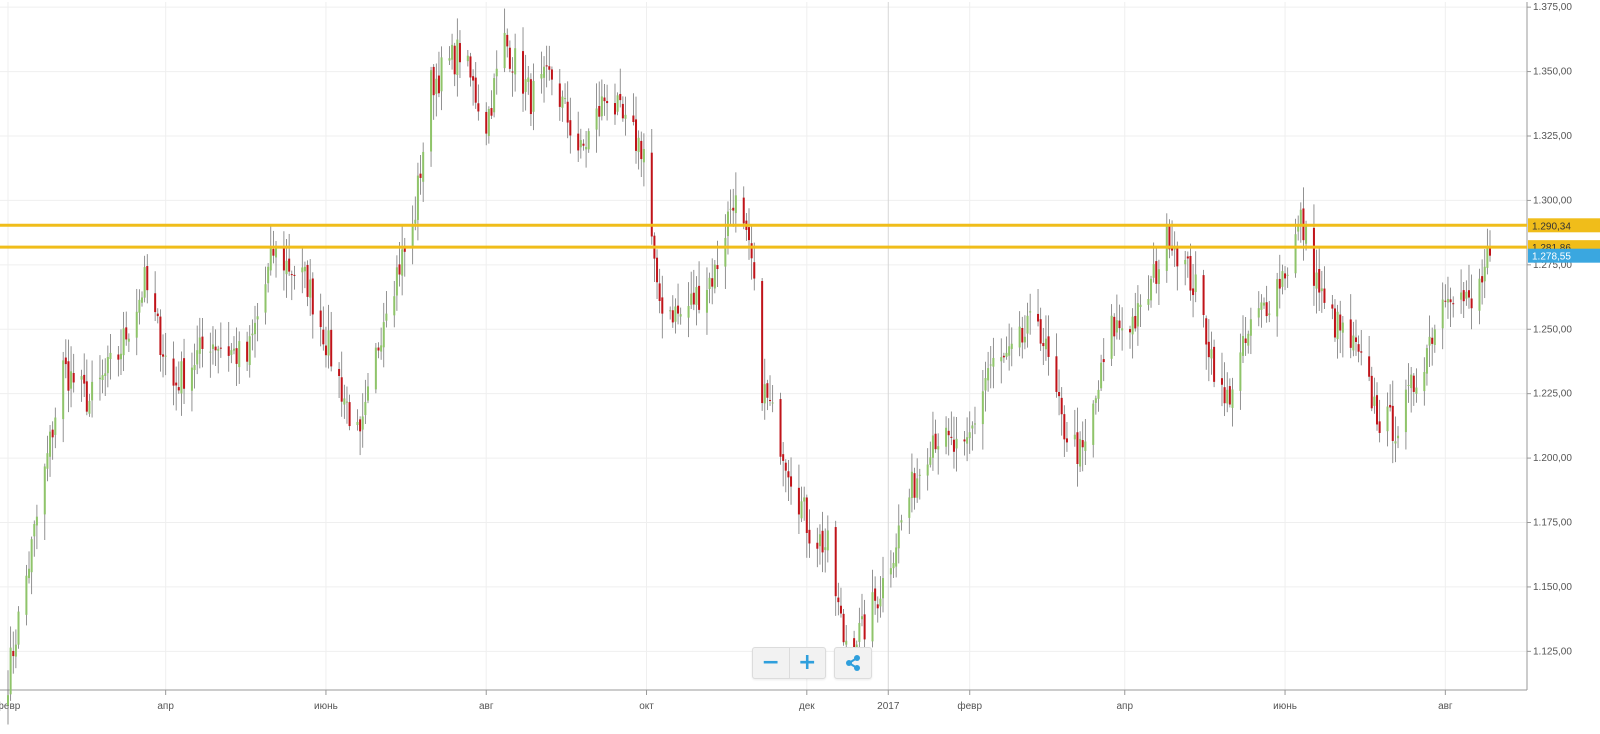 This screenshot has width=1600, height=734. Describe the element at coordinates (853, 663) in the screenshot. I see `share-button` at that location.